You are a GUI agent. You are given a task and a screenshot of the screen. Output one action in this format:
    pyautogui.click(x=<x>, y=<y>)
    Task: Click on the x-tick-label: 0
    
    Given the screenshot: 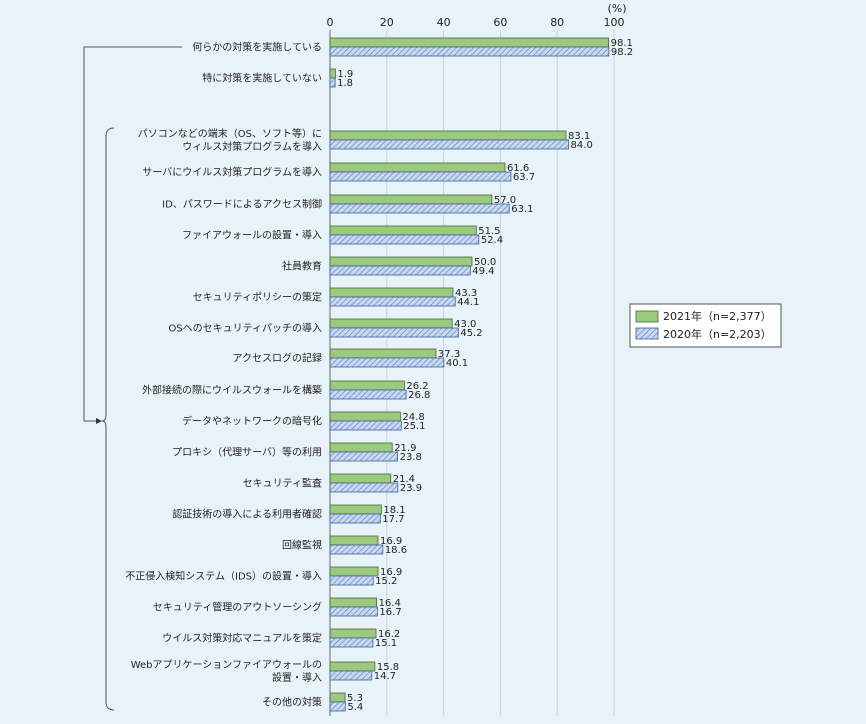 What is the action you would take?
    pyautogui.click(x=330, y=22)
    